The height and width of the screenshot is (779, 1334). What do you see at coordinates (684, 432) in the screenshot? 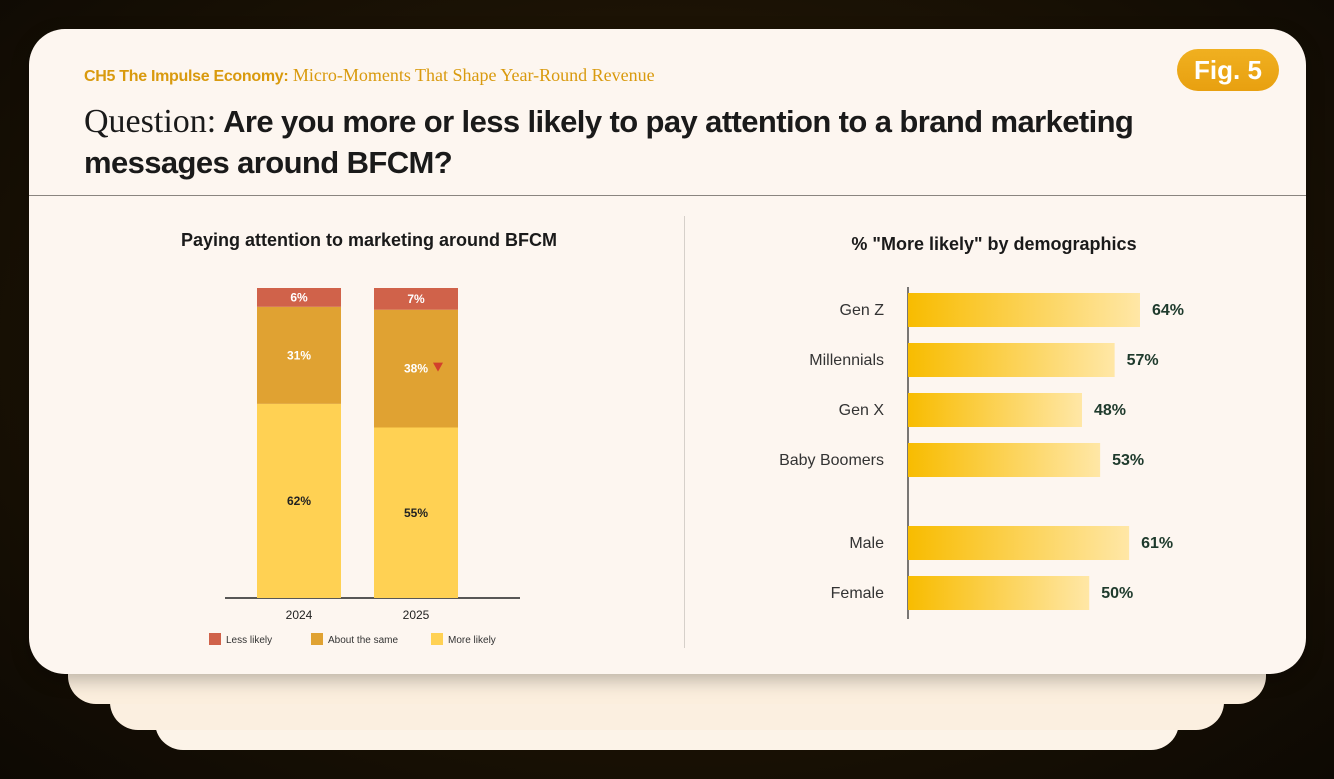
I see `panel-divider` at bounding box center [684, 432].